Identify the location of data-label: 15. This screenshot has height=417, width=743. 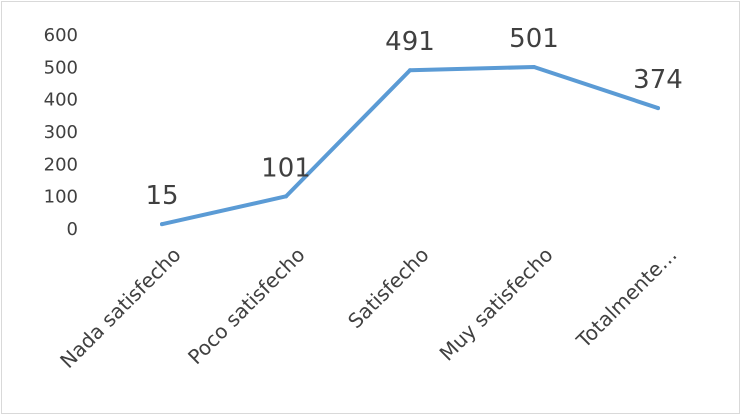
(161, 196).